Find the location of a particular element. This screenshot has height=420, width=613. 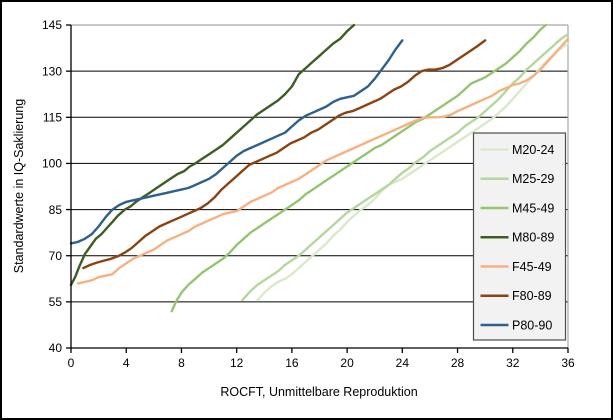

y-tick-label-70: 70 is located at coordinates (56, 256).